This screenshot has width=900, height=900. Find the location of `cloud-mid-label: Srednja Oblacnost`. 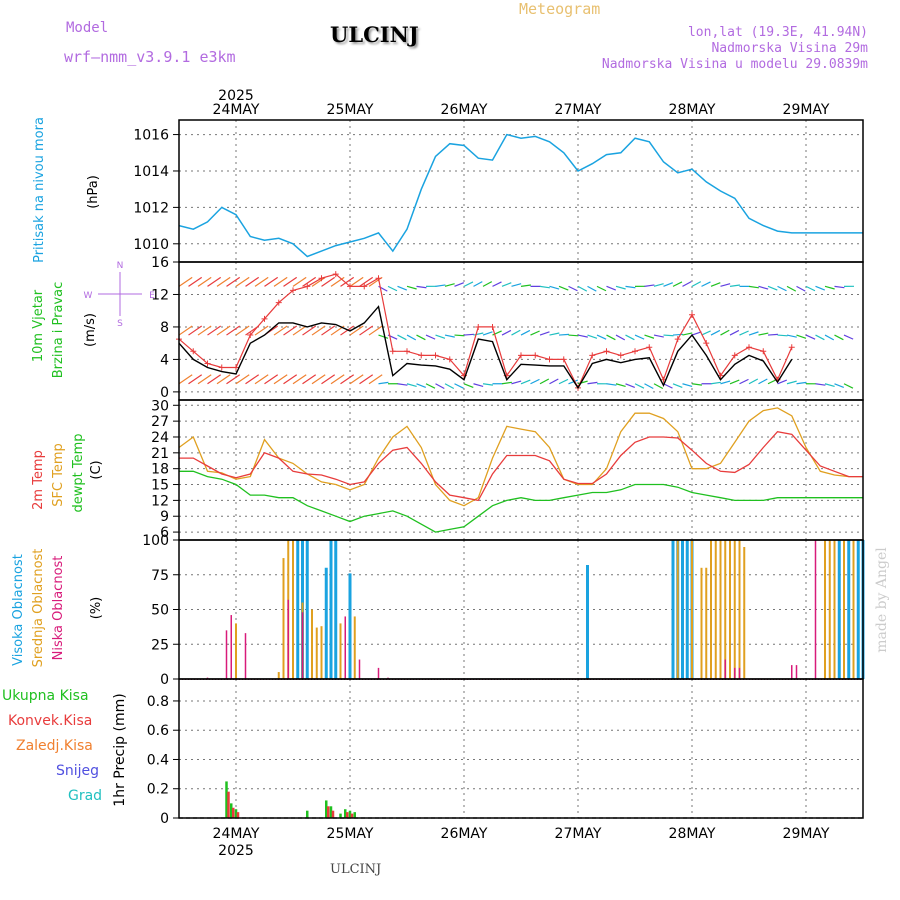

cloud-mid-label: Srednja Oblacnost is located at coordinates (38, 608).